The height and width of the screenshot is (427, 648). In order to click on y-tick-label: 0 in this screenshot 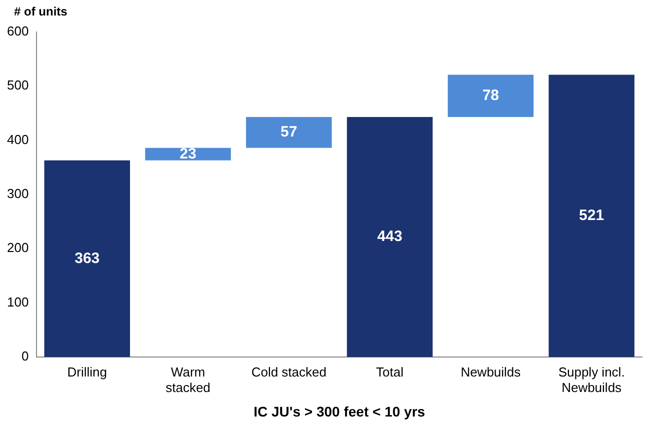, I will do `click(25, 356)`.